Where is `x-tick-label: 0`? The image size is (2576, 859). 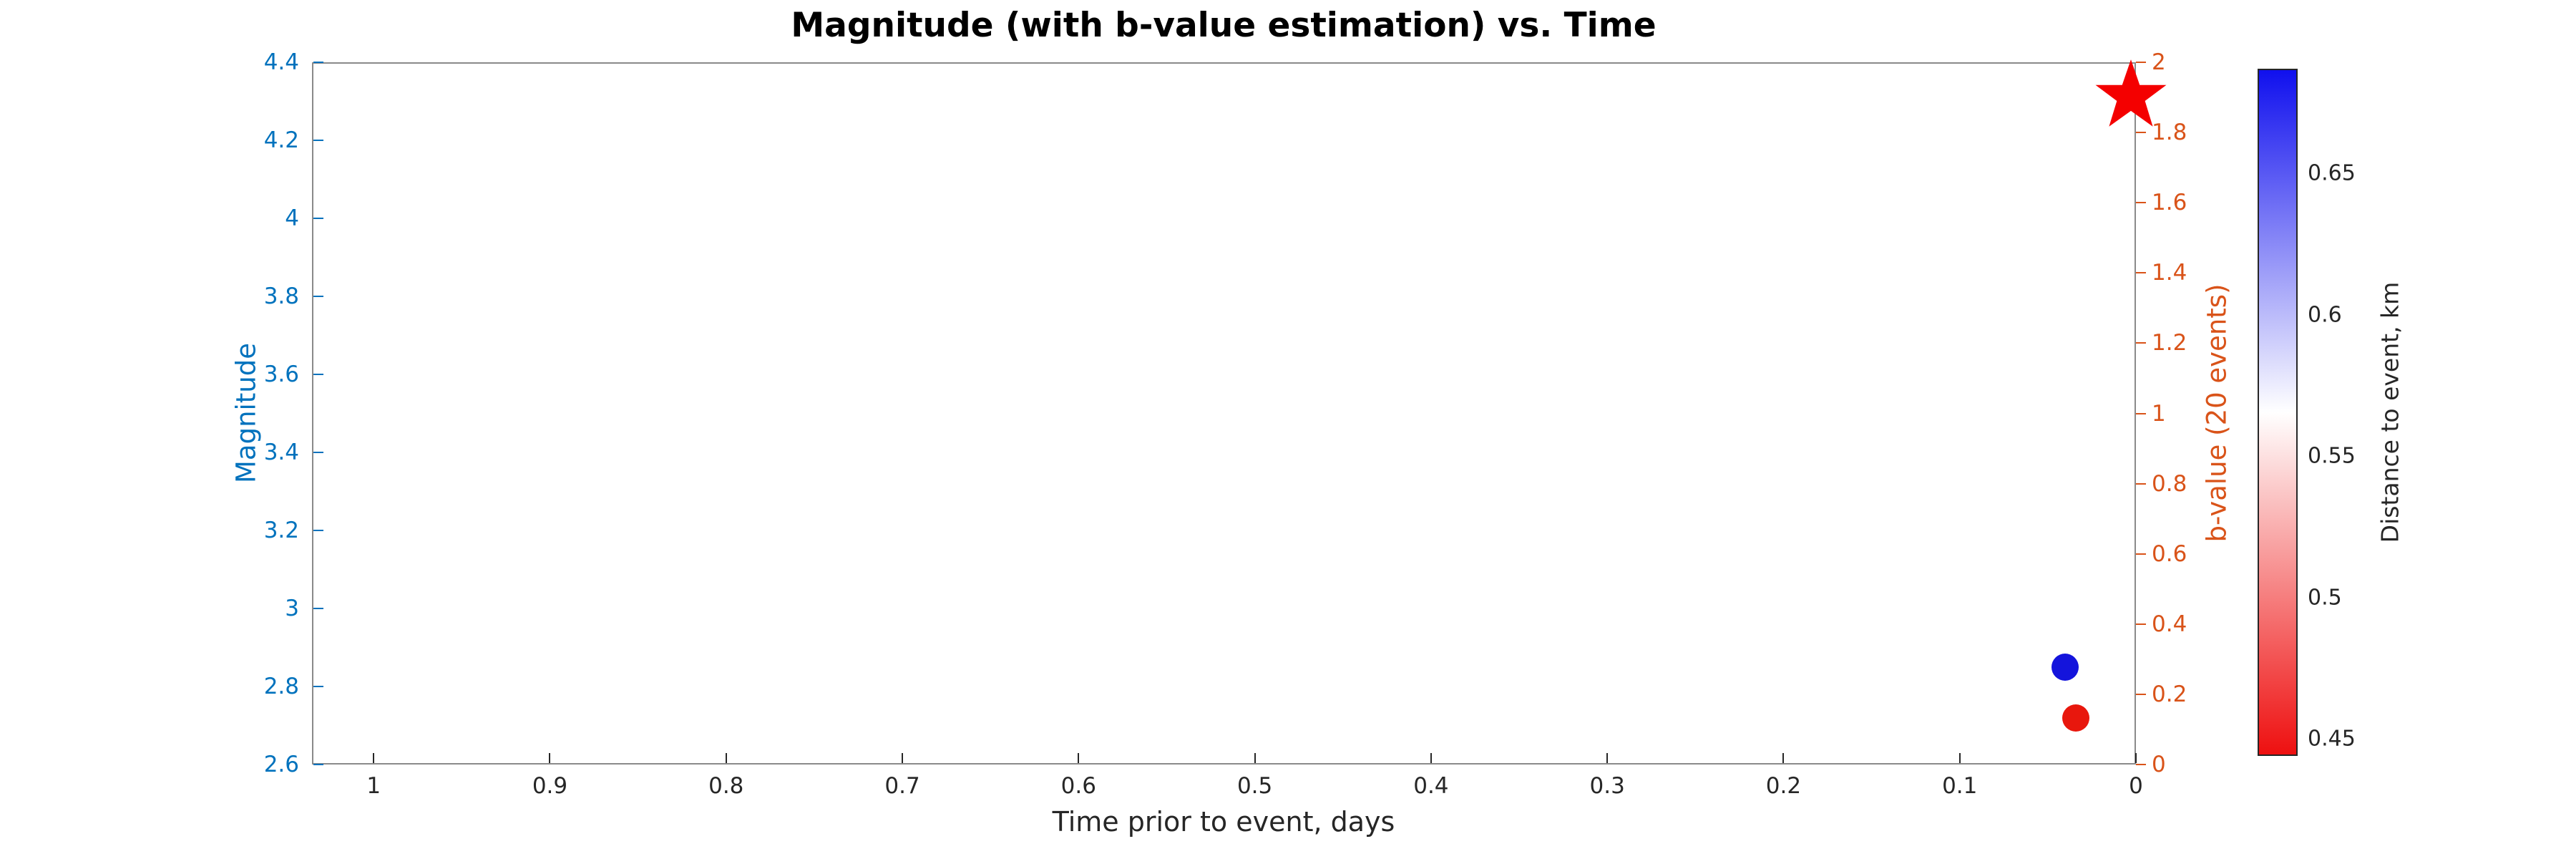
x-tick-label: 0 is located at coordinates (2136, 786).